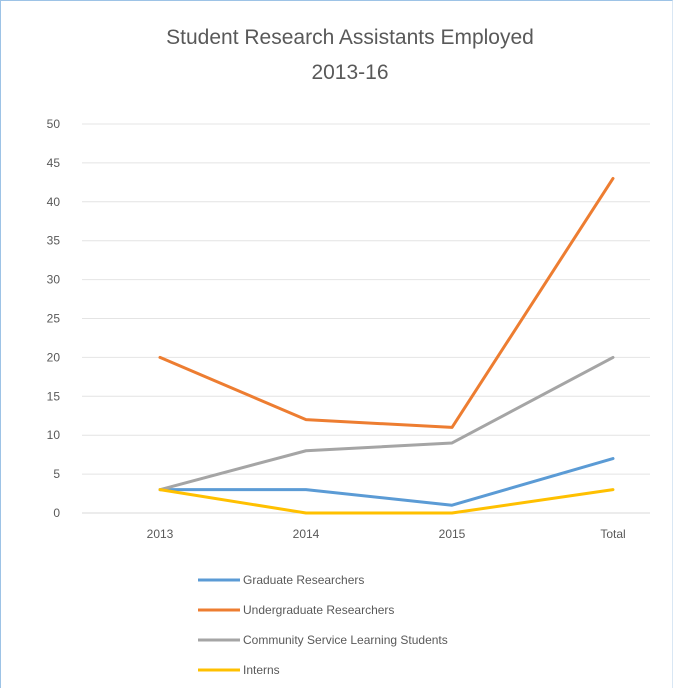  I want to click on x-tick-label: Total, so click(612, 534).